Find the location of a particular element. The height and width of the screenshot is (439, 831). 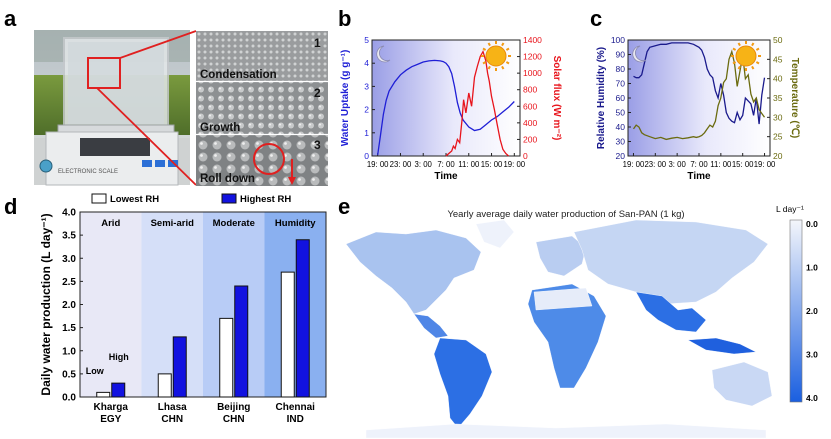

series-line-temperature is located at coordinates (699, 95).